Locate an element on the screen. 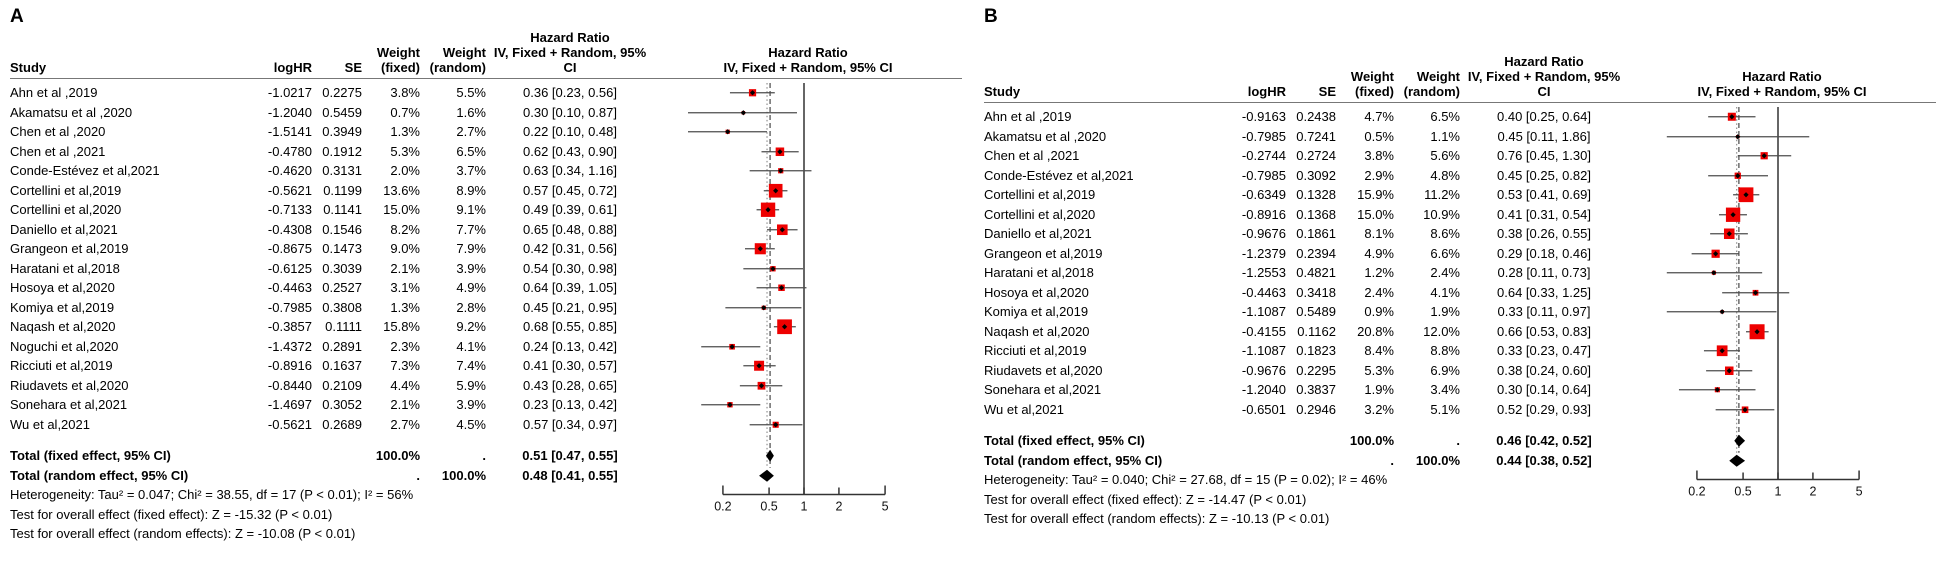  total-random-hr-ci: 0.44 [0.38, 0.52] is located at coordinates (1544, 460).